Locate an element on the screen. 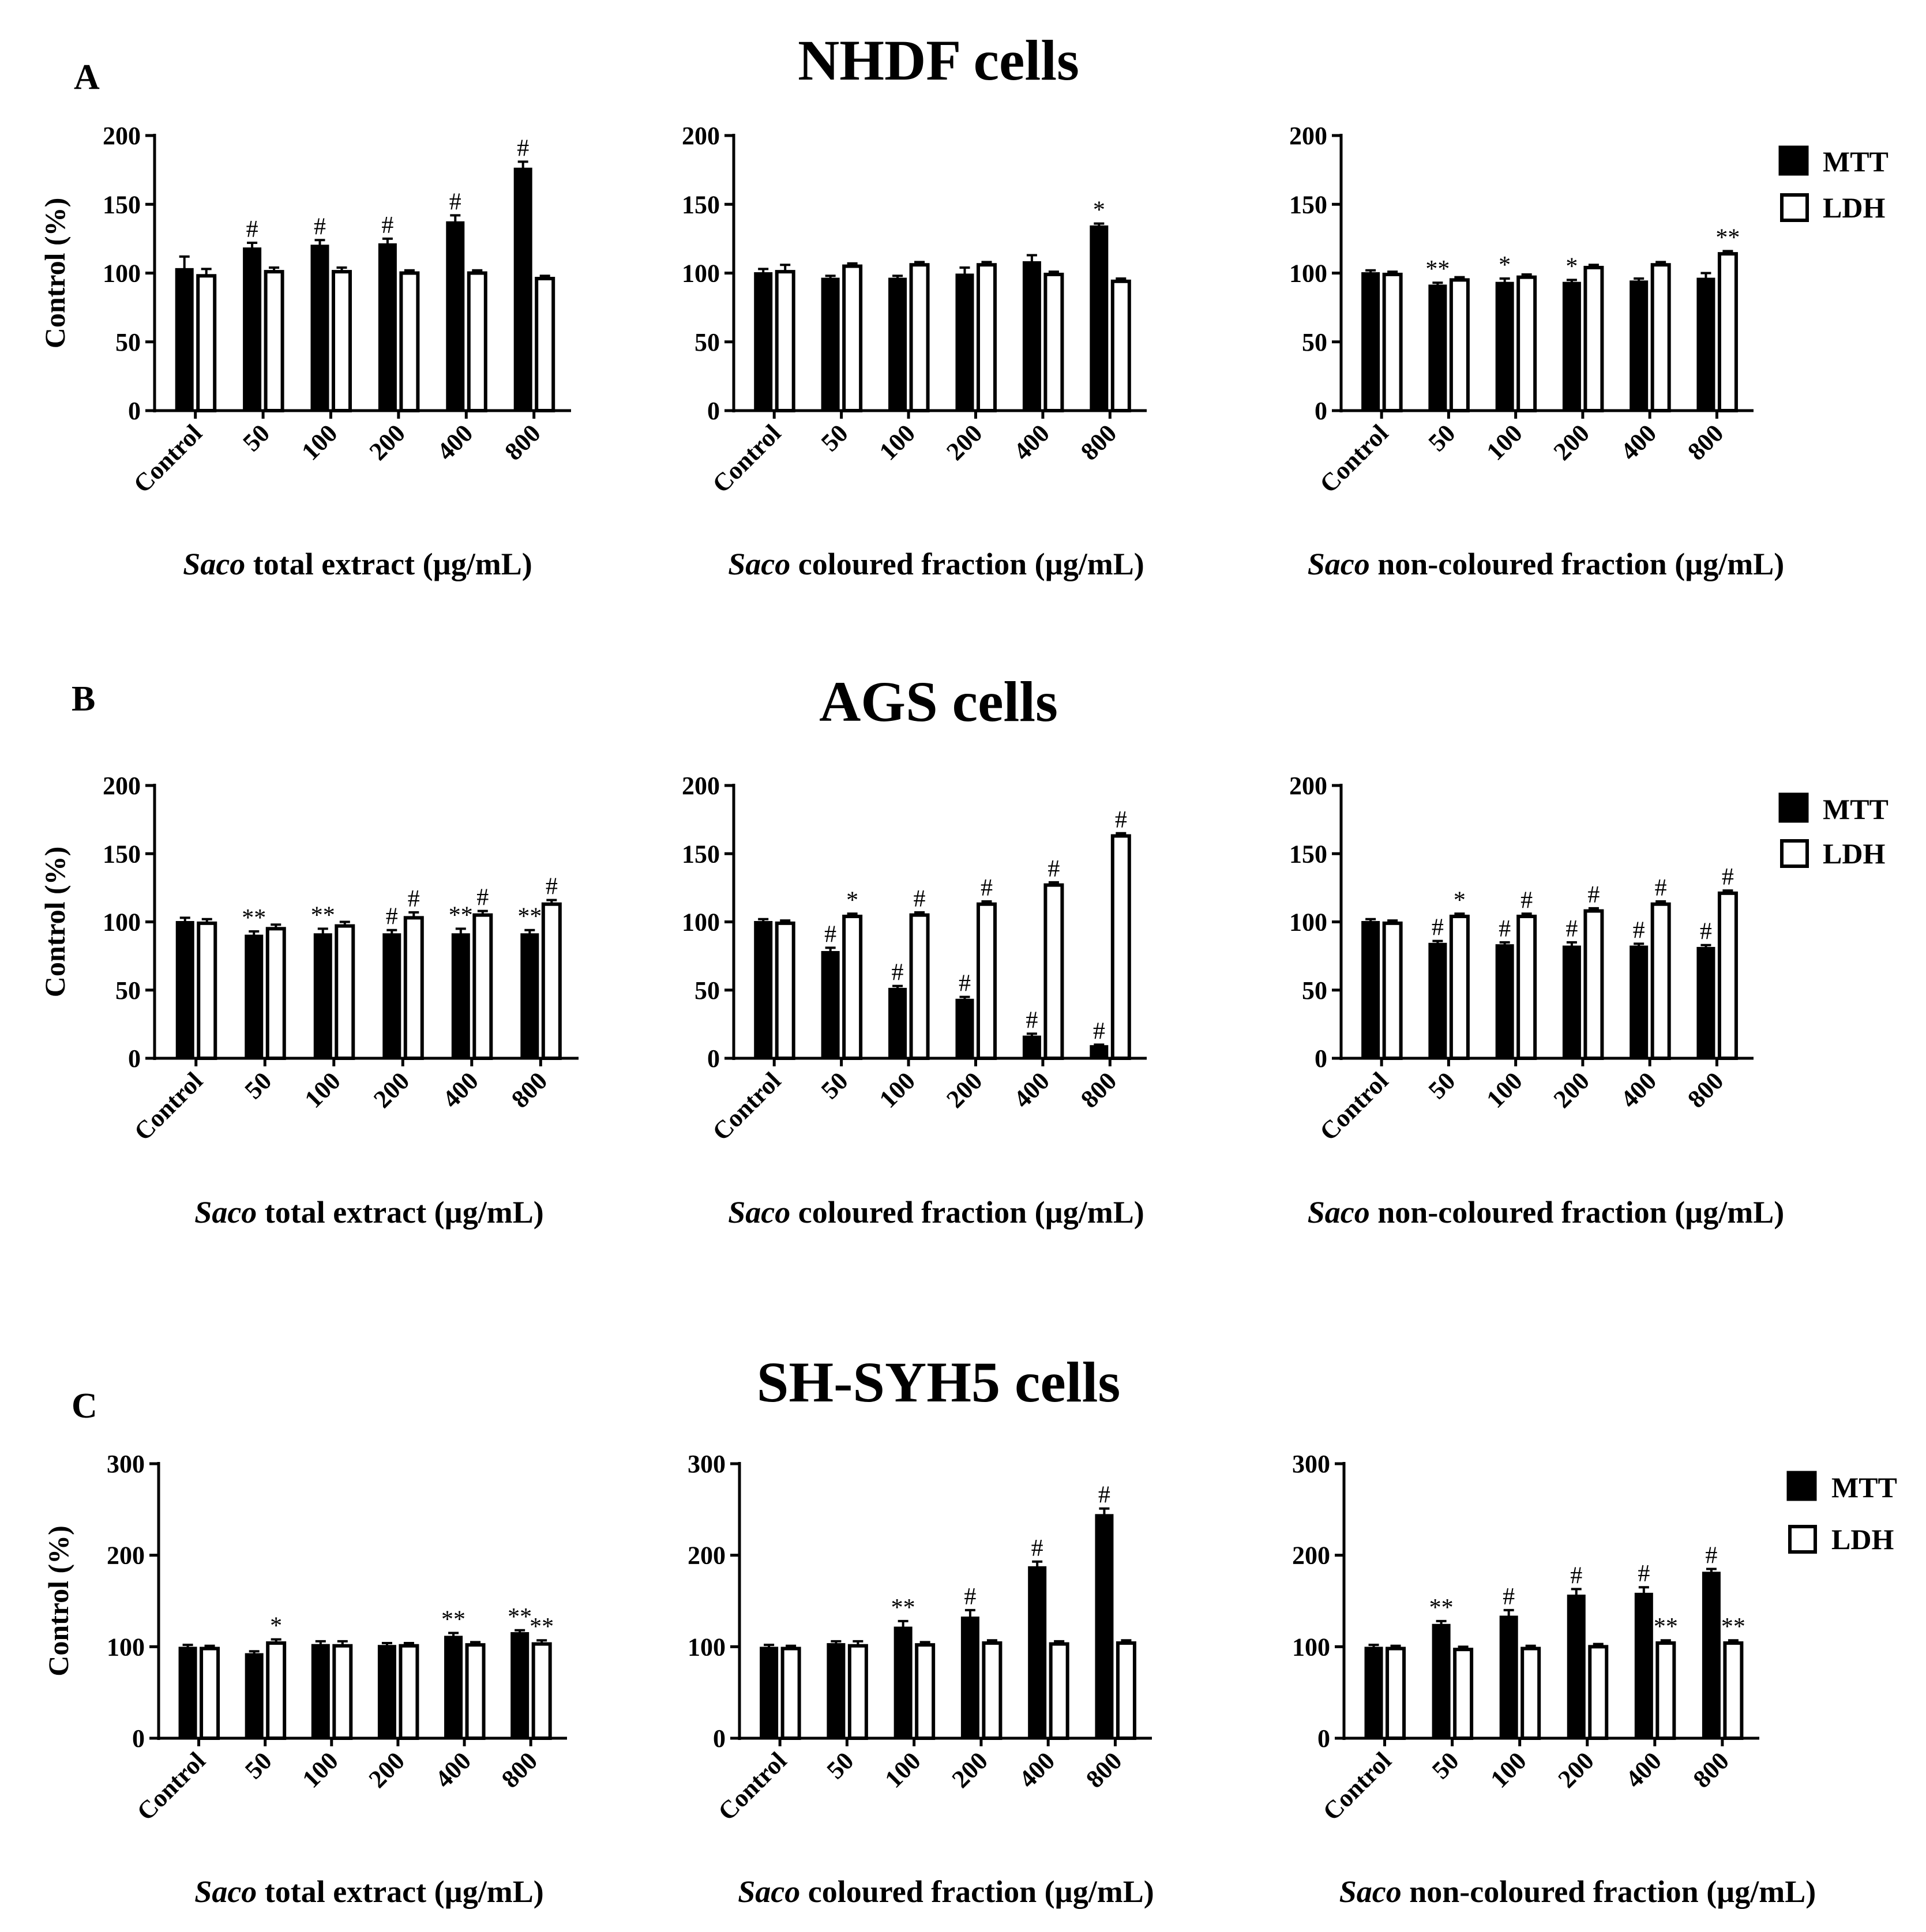 Image resolution: width=1926 pixels, height=1932 pixels. row-title-c: SH-SYH5 cells is located at coordinates (939, 1382).